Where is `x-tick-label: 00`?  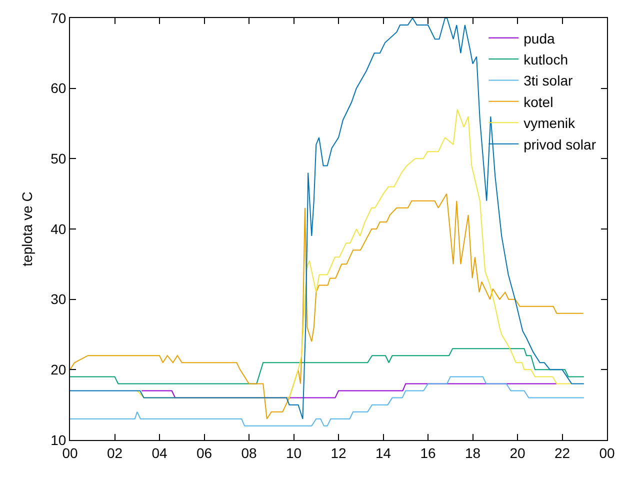
x-tick-label: 00 is located at coordinates (607, 452).